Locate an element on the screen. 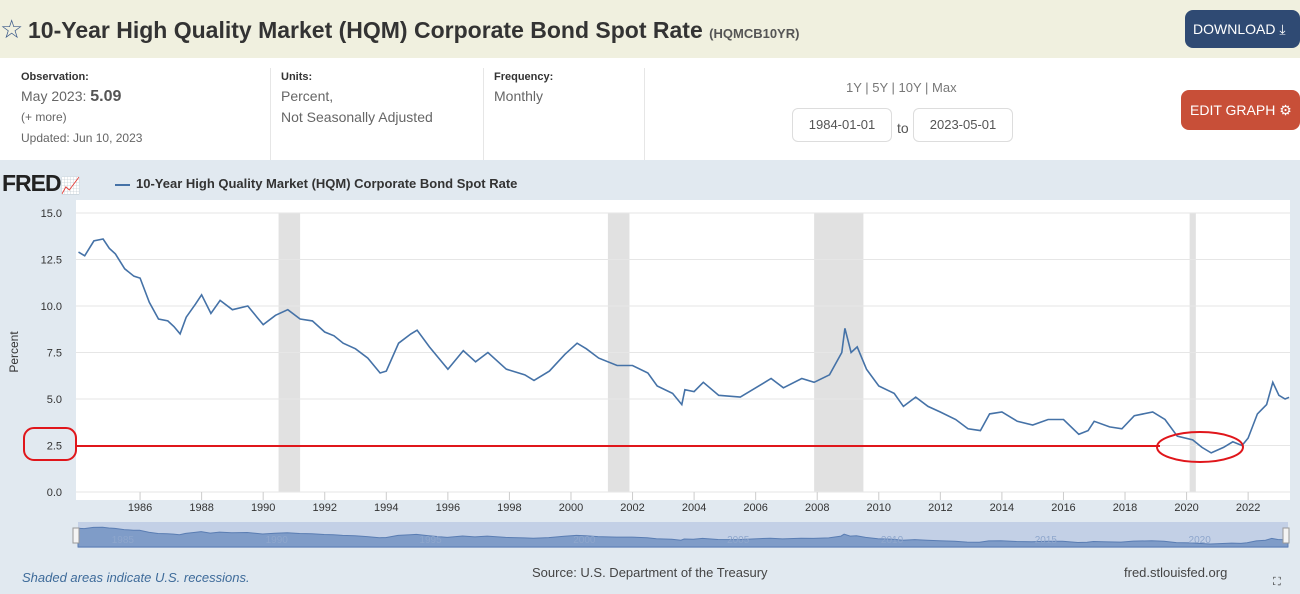 This screenshot has height=594, width=1300. frequency-block: Frequency: Monthly is located at coordinates (523, 88).